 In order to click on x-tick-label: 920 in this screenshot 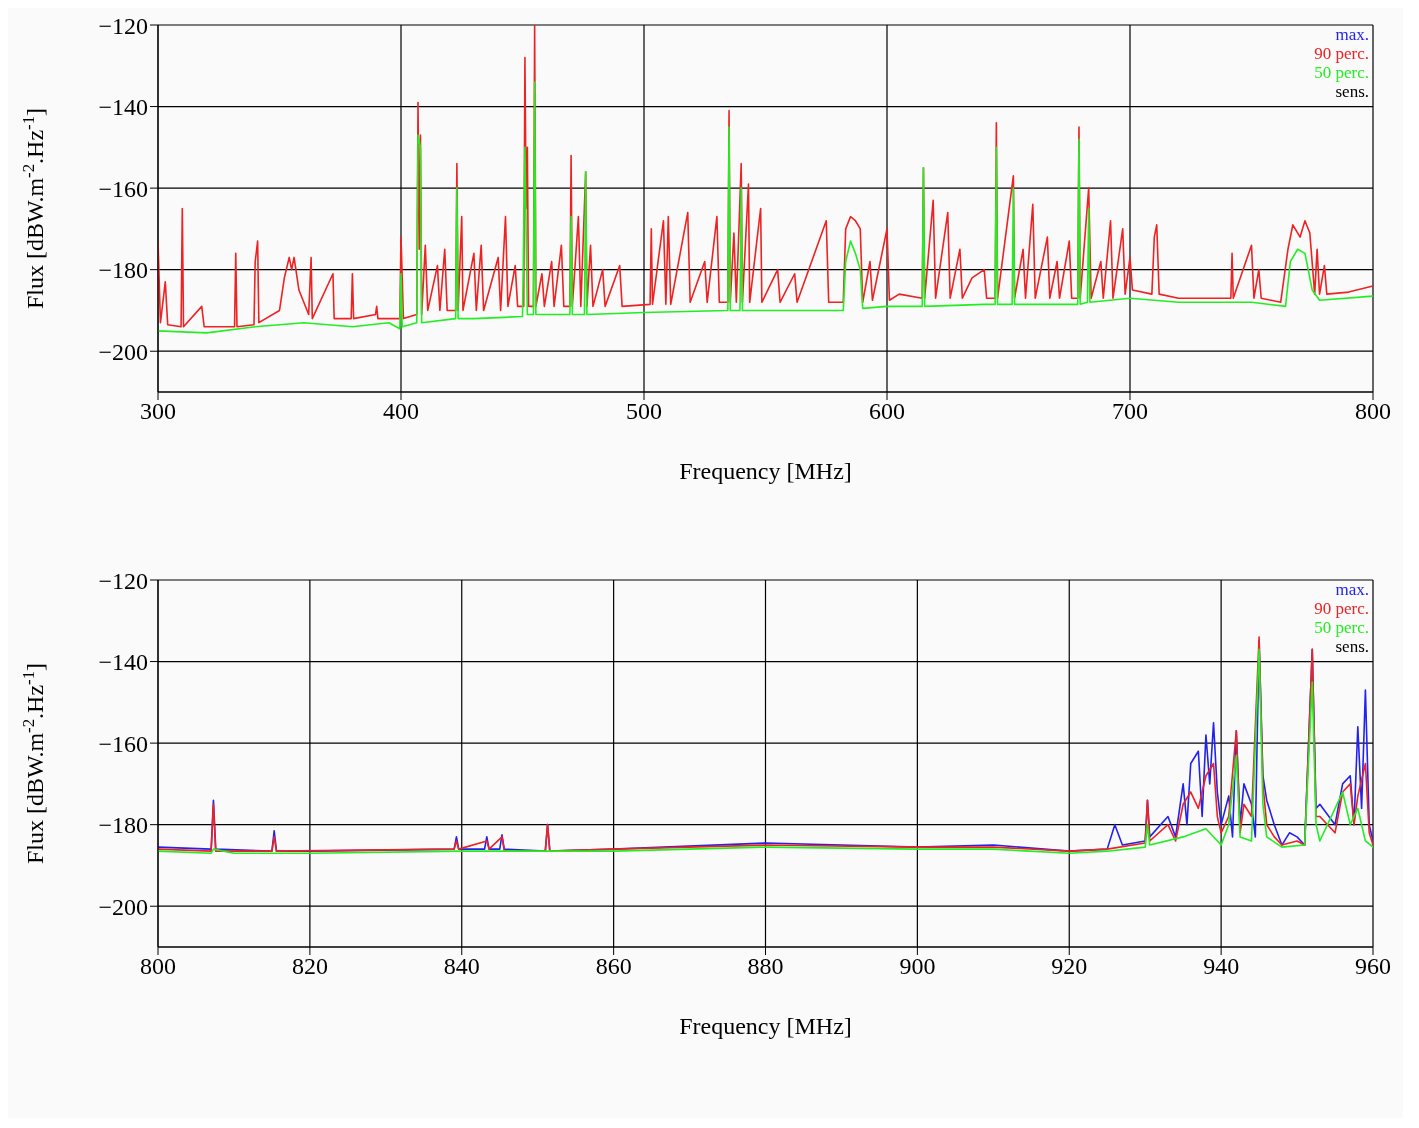, I will do `click(1069, 966)`.